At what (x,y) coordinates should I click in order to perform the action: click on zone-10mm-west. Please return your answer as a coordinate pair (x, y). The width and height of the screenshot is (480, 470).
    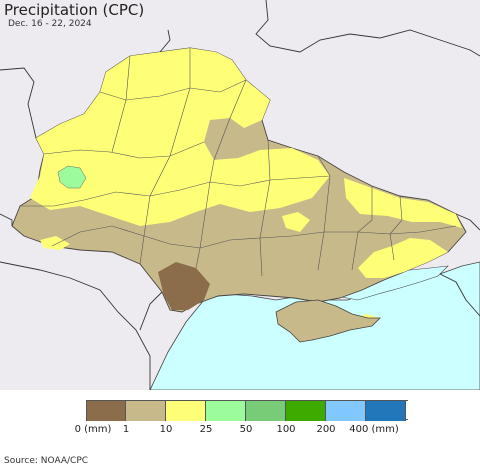
    Looking at the image, I should click on (55, 243).